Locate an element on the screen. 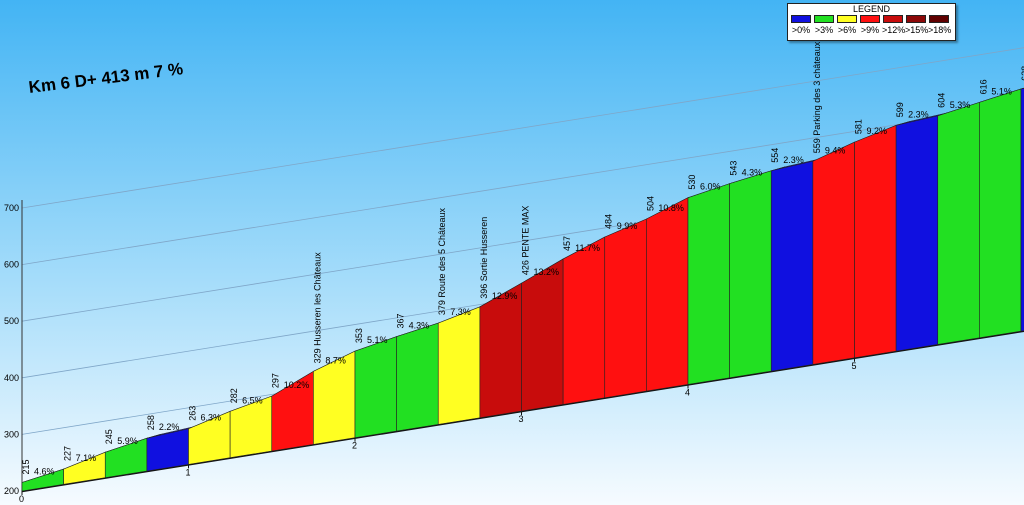 The height and width of the screenshot is (505, 1024). elevation-label-18: 554 is located at coordinates (775, 155).